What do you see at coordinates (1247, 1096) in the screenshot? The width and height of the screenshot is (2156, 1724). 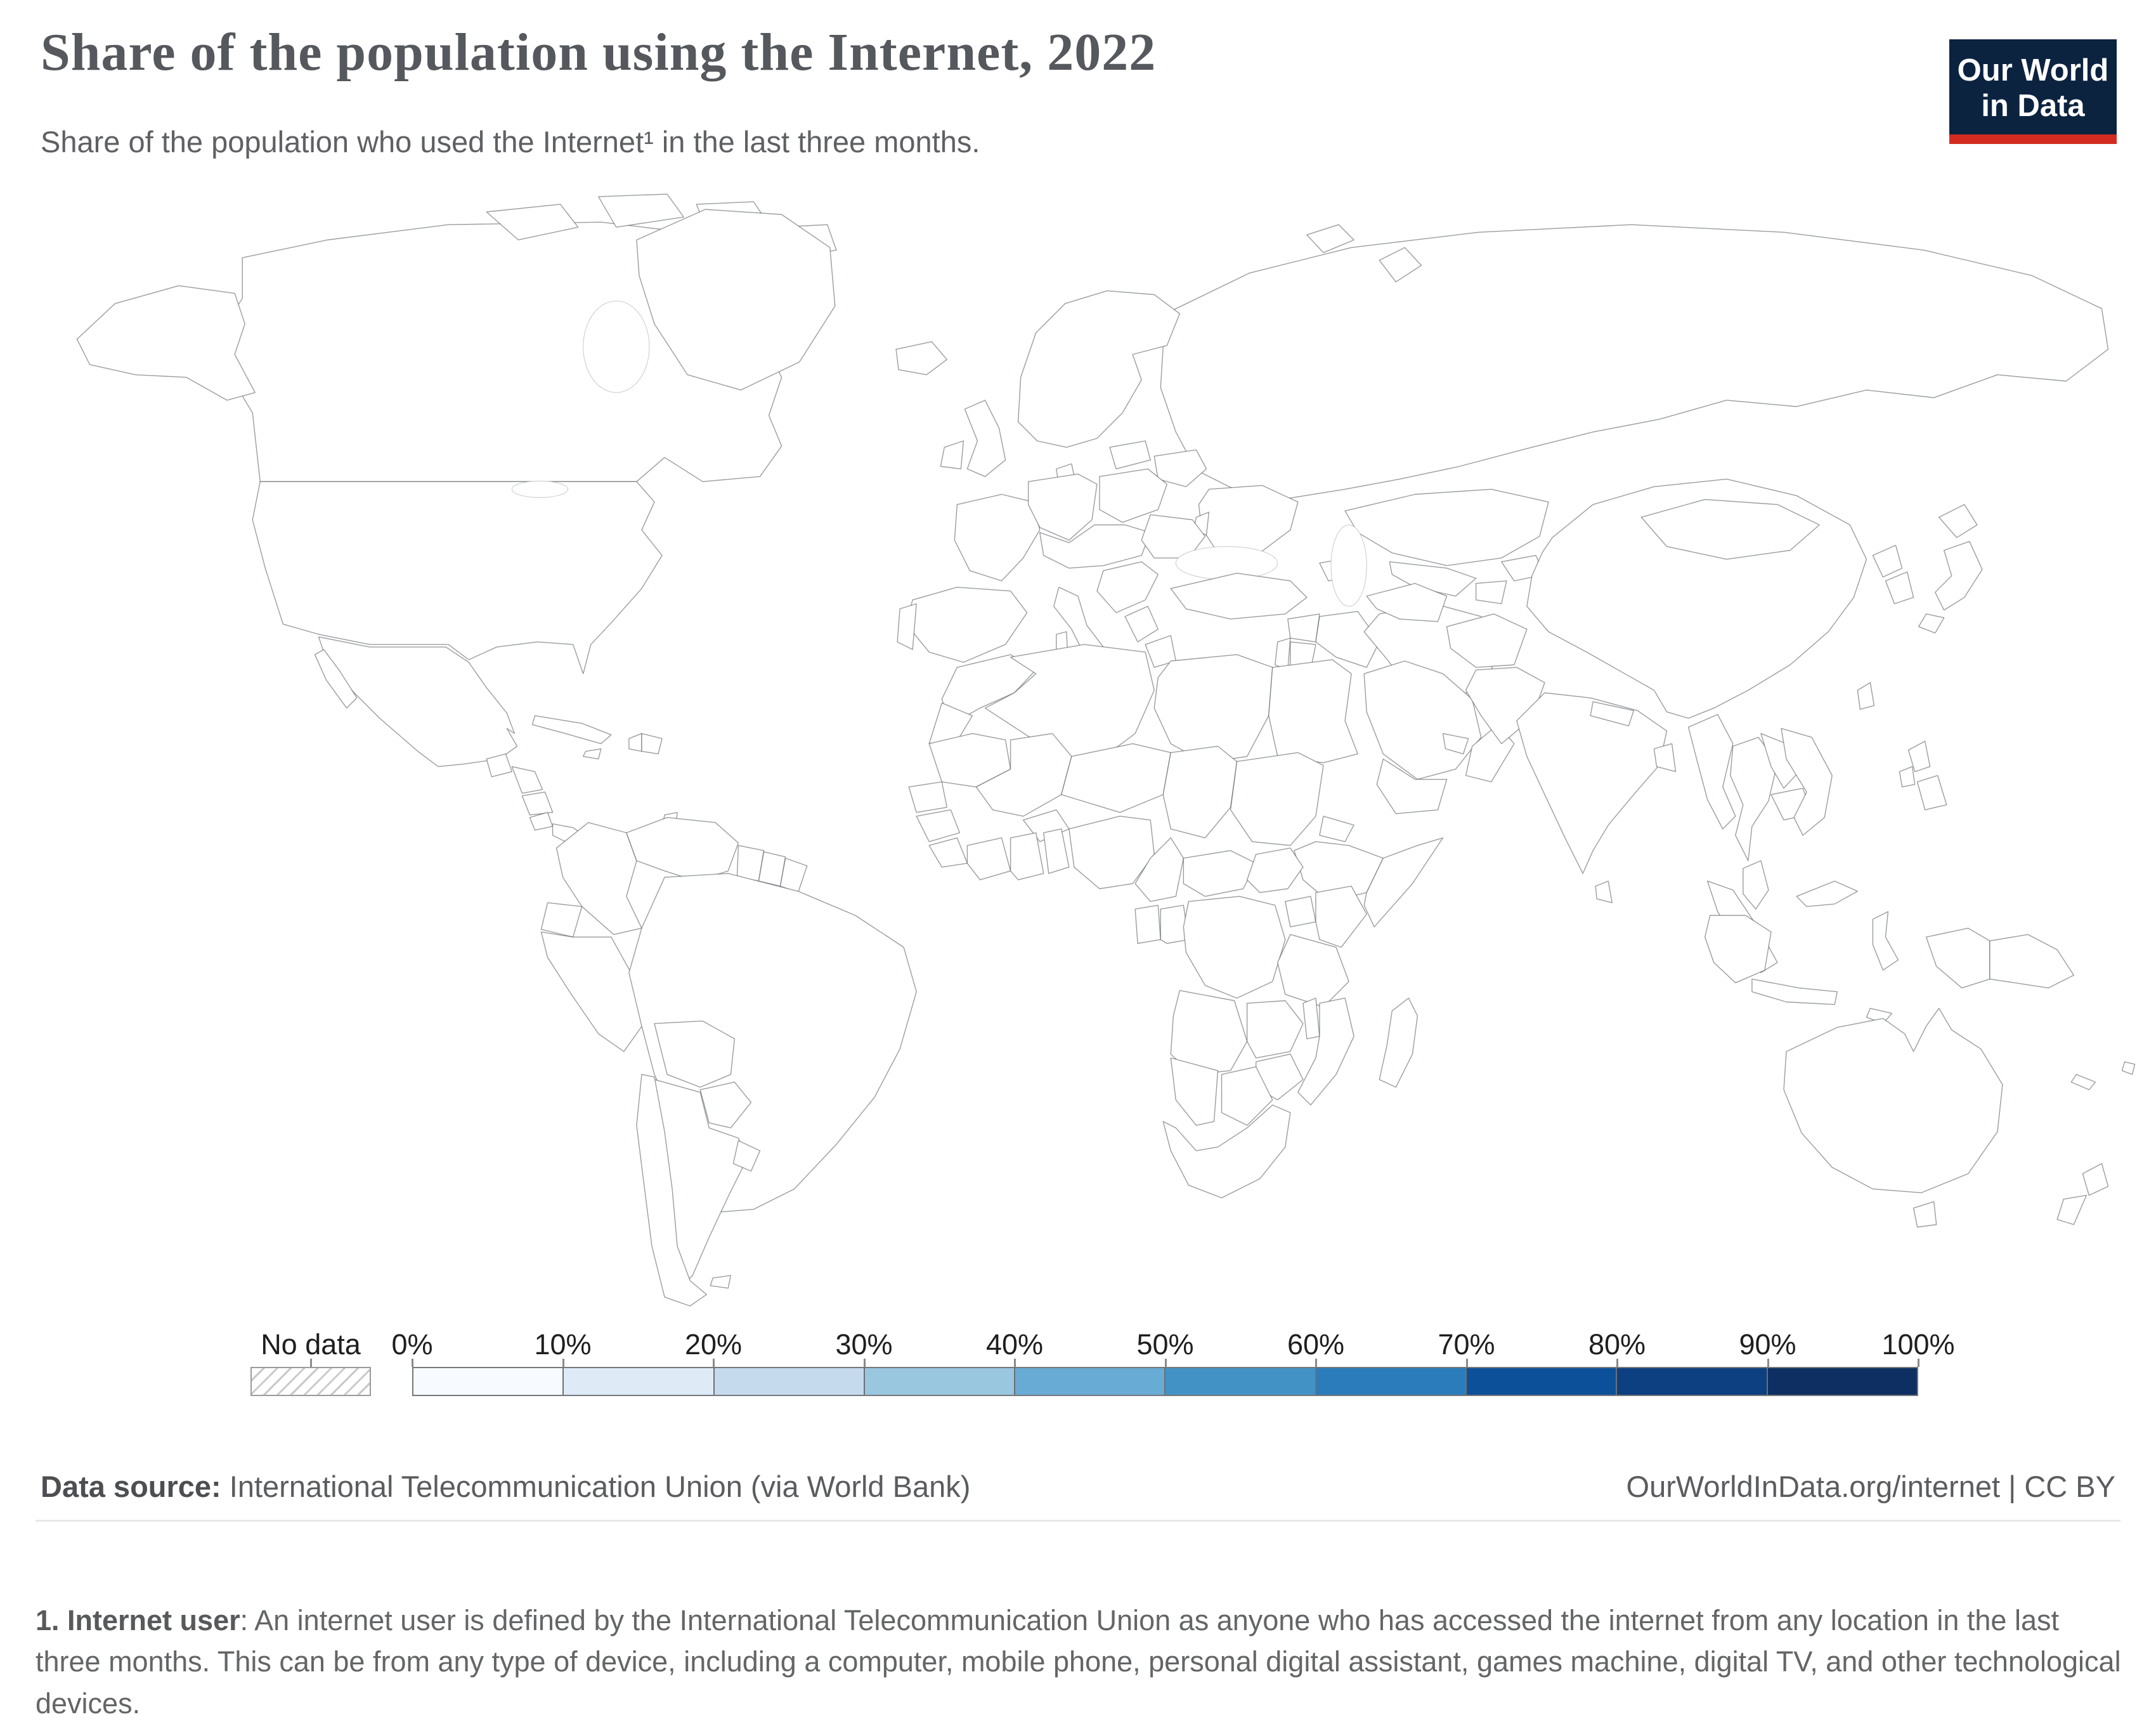 I see `country-botswana` at bounding box center [1247, 1096].